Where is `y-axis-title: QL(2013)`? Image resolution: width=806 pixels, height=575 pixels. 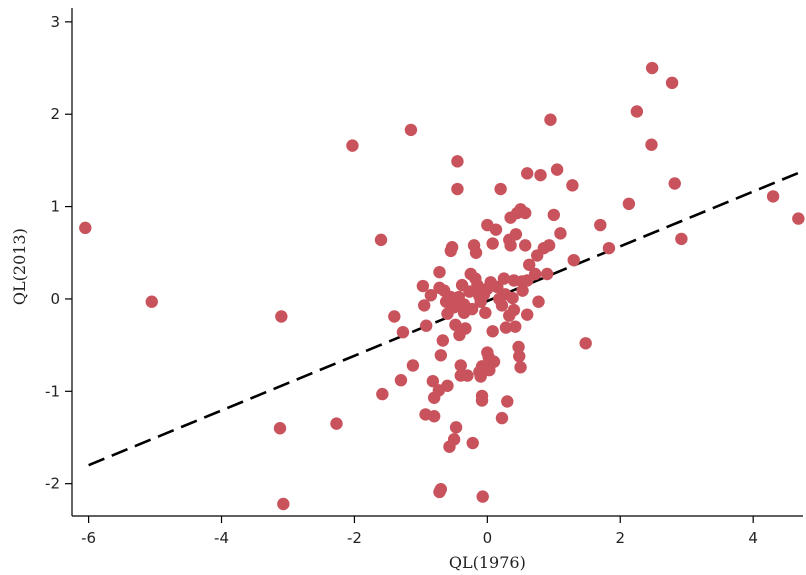
y-axis-title: QL(2013) is located at coordinates (19, 266).